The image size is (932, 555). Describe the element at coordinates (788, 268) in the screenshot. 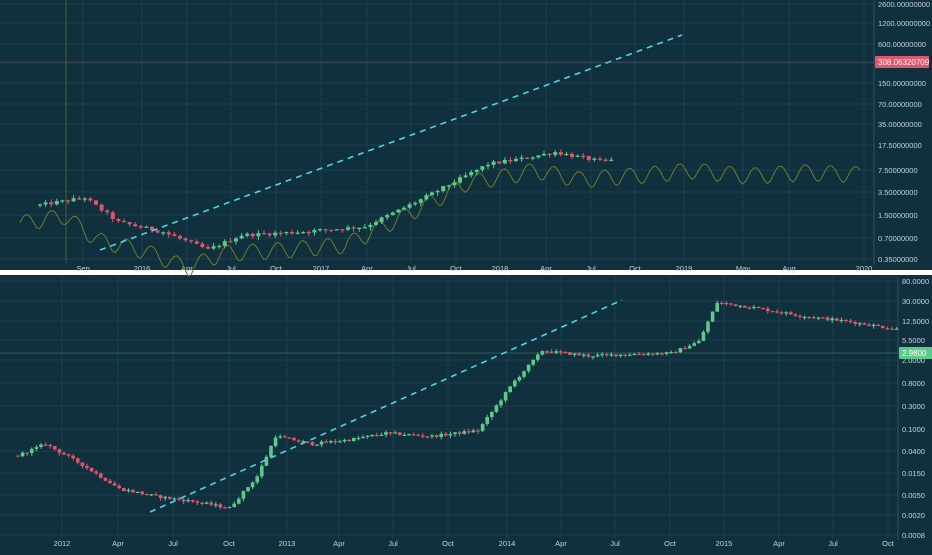

I see `x-tick-label: Aug` at that location.